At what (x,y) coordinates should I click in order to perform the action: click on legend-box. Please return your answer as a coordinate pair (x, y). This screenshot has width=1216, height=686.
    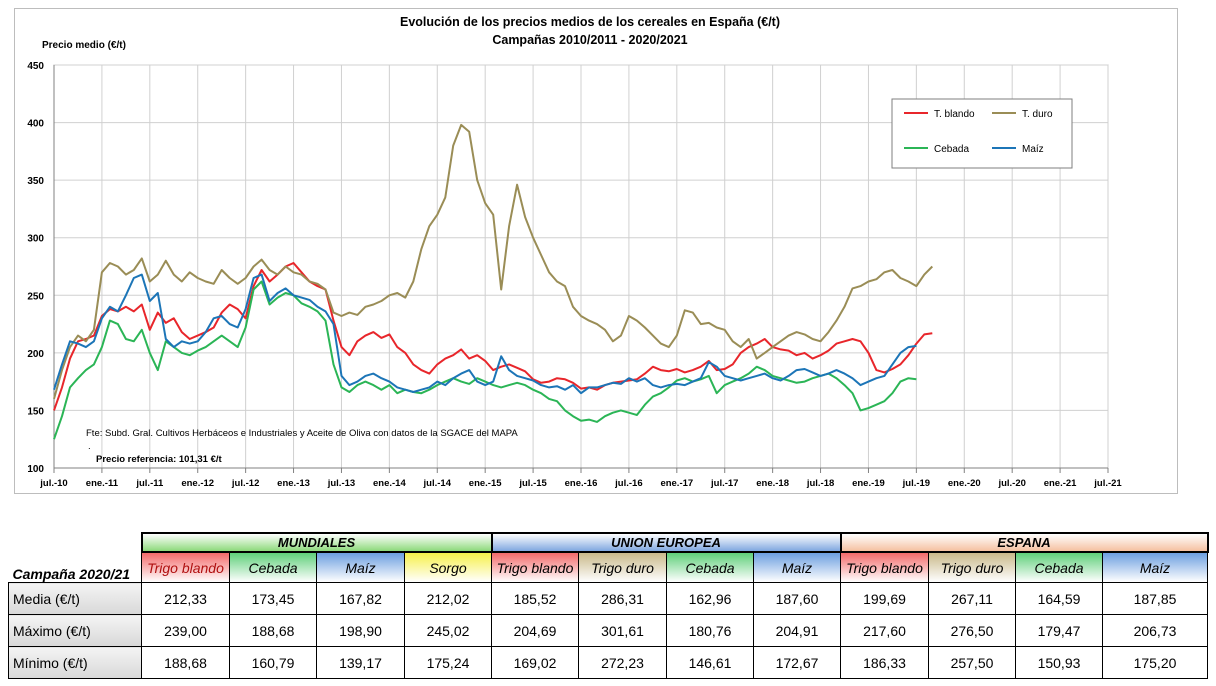
    Looking at the image, I should click on (982, 133).